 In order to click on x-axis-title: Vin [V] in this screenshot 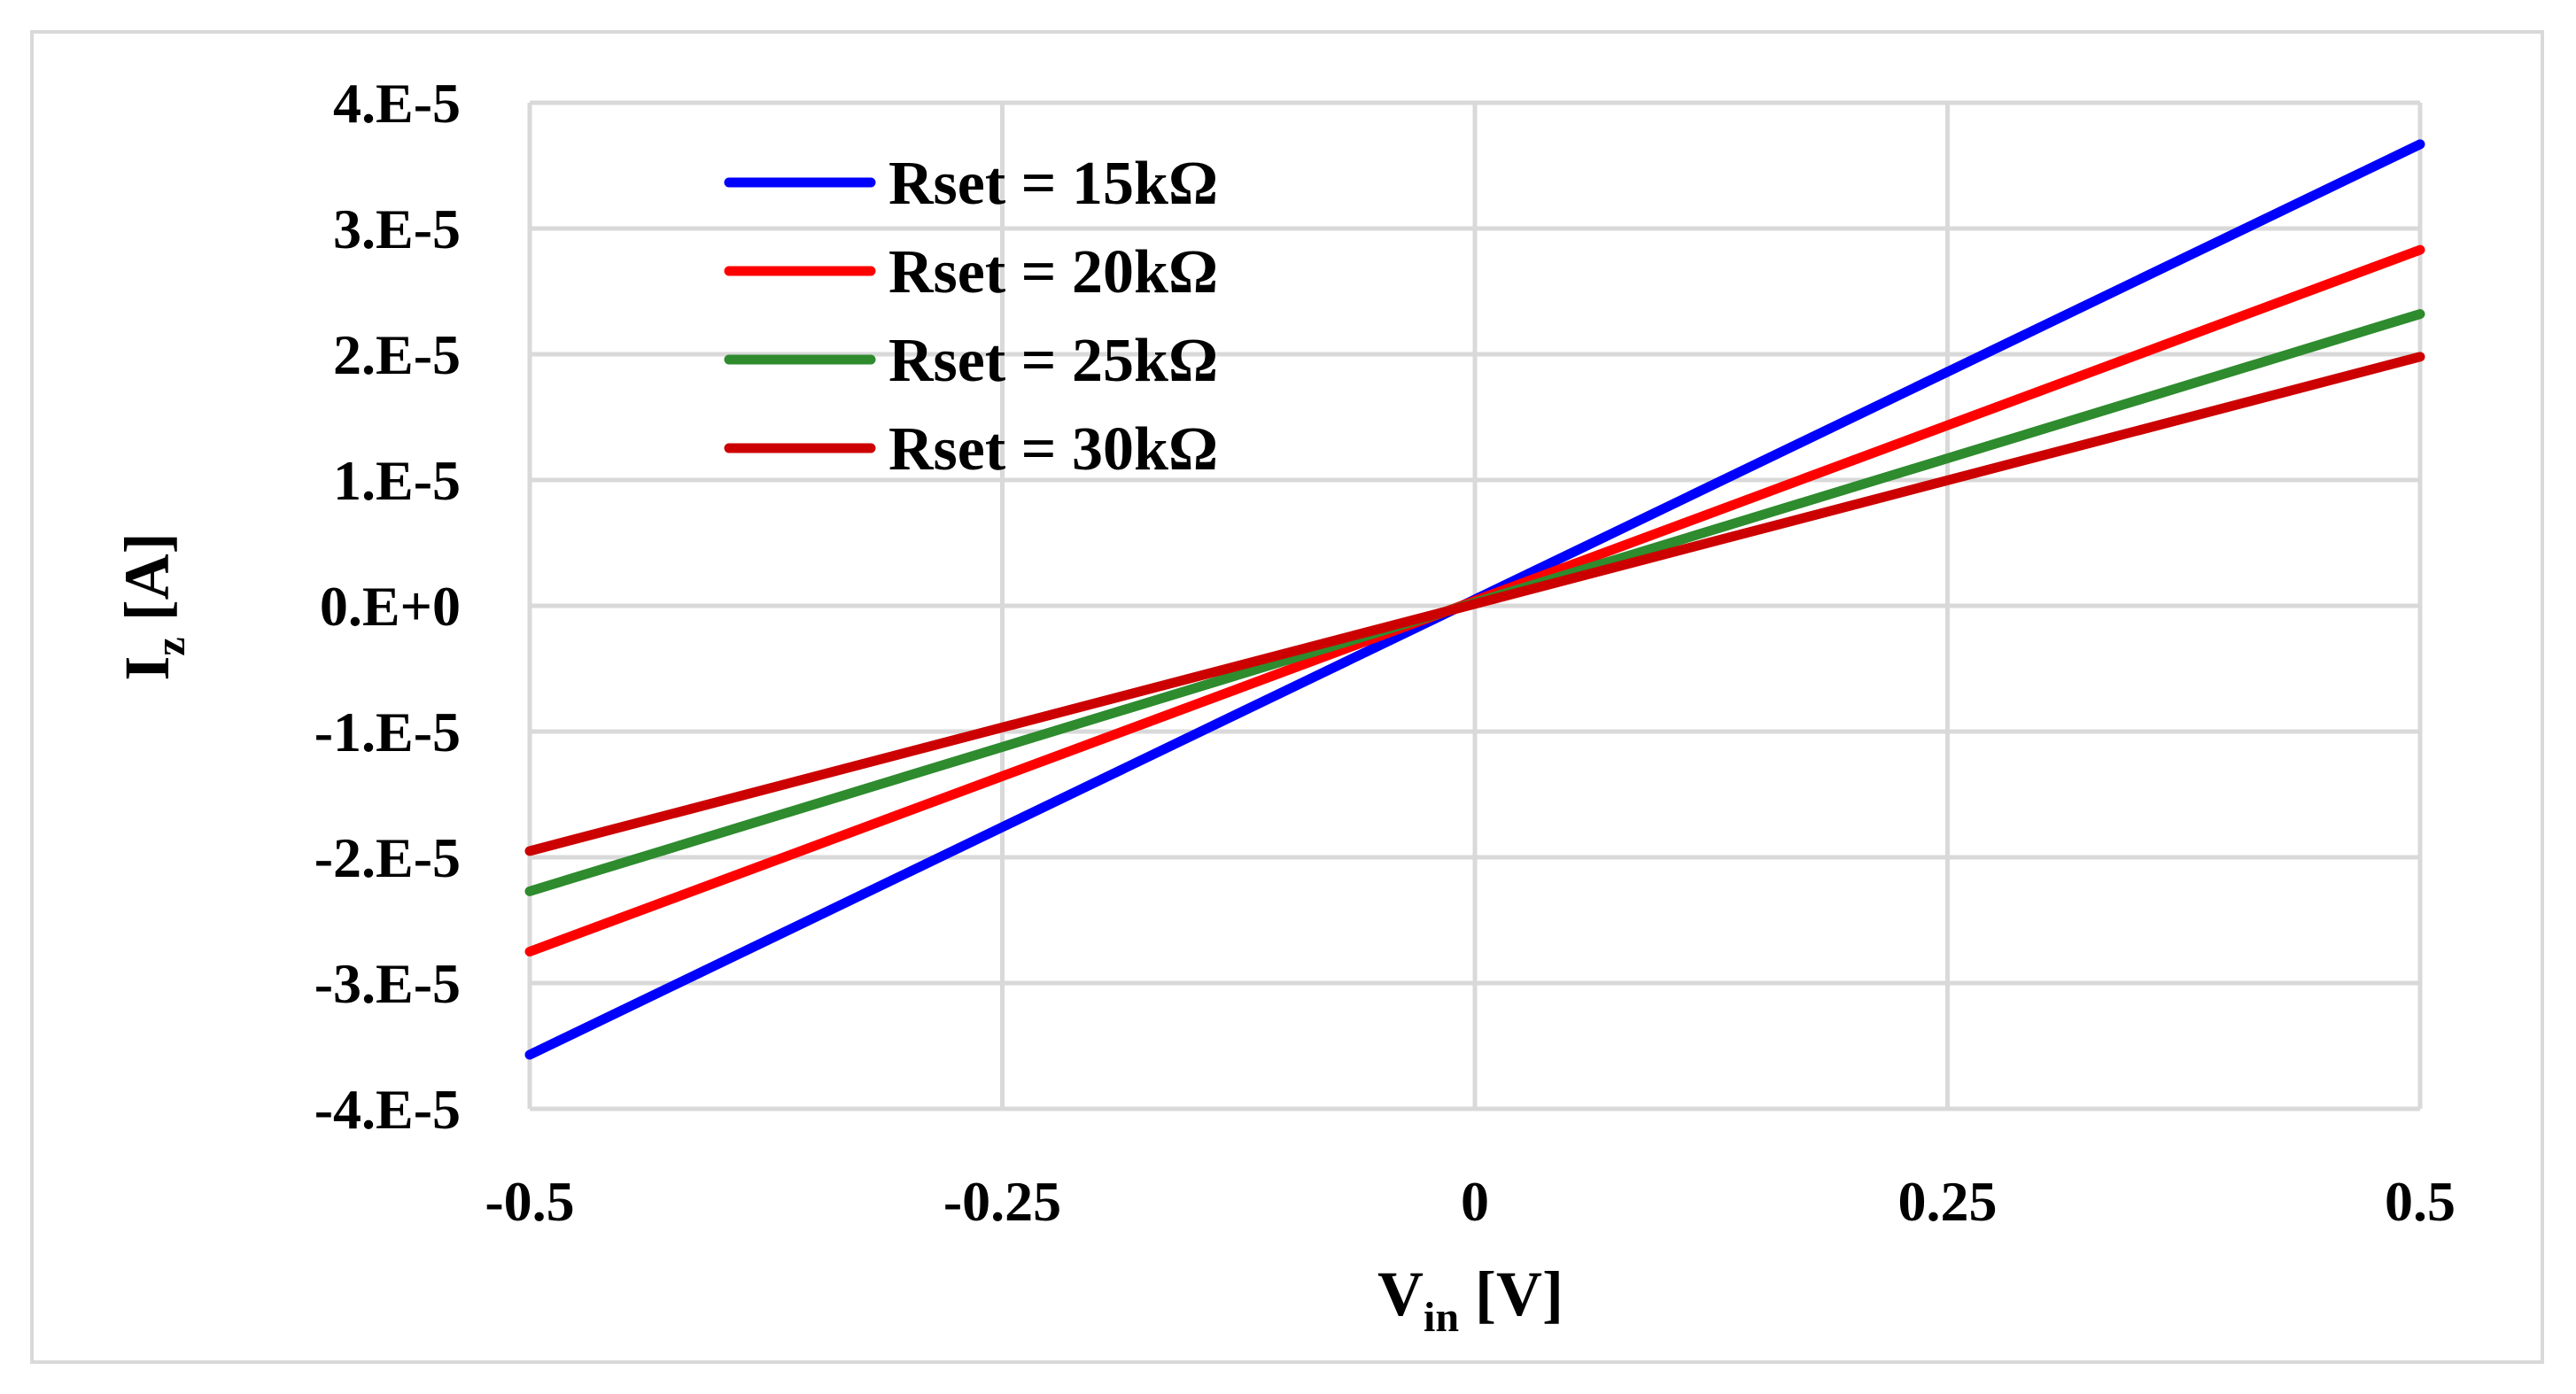, I will do `click(1470, 1299)`.